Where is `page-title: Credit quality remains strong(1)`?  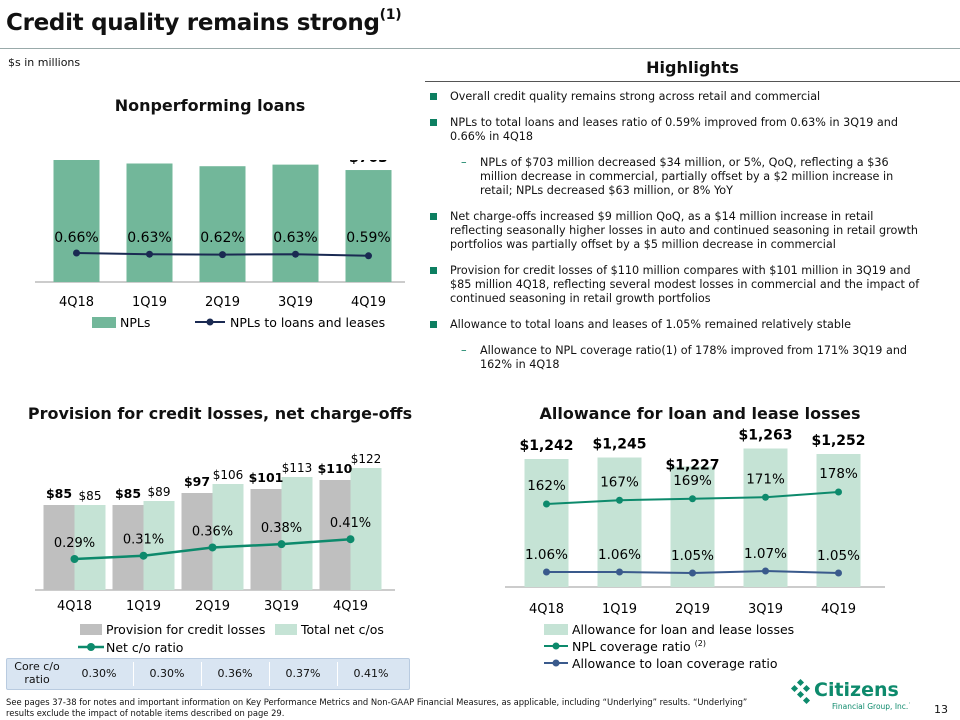 page-title: Credit quality remains strong(1) is located at coordinates (204, 21).